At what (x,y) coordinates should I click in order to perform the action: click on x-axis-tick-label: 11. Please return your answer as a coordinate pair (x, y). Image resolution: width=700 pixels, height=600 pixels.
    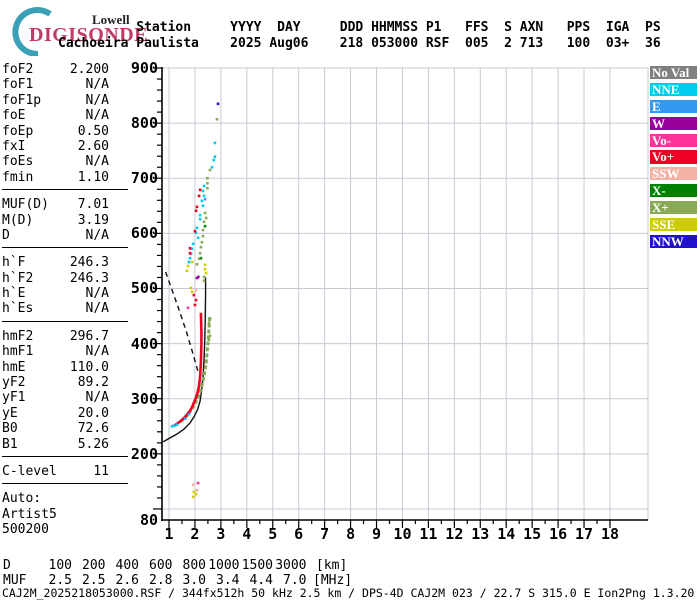
    Looking at the image, I should click on (428, 534).